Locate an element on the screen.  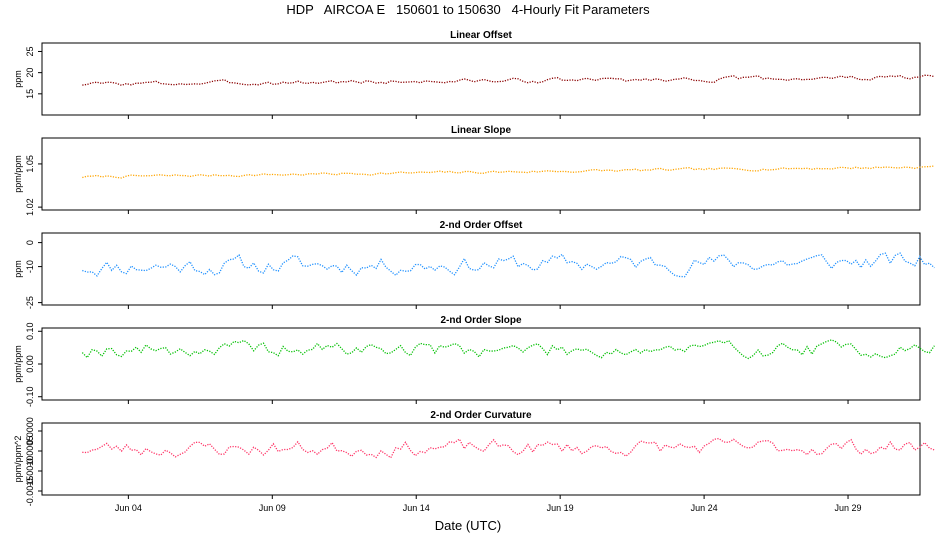
y-tick-label: -25 is located at coordinates (30, 302).